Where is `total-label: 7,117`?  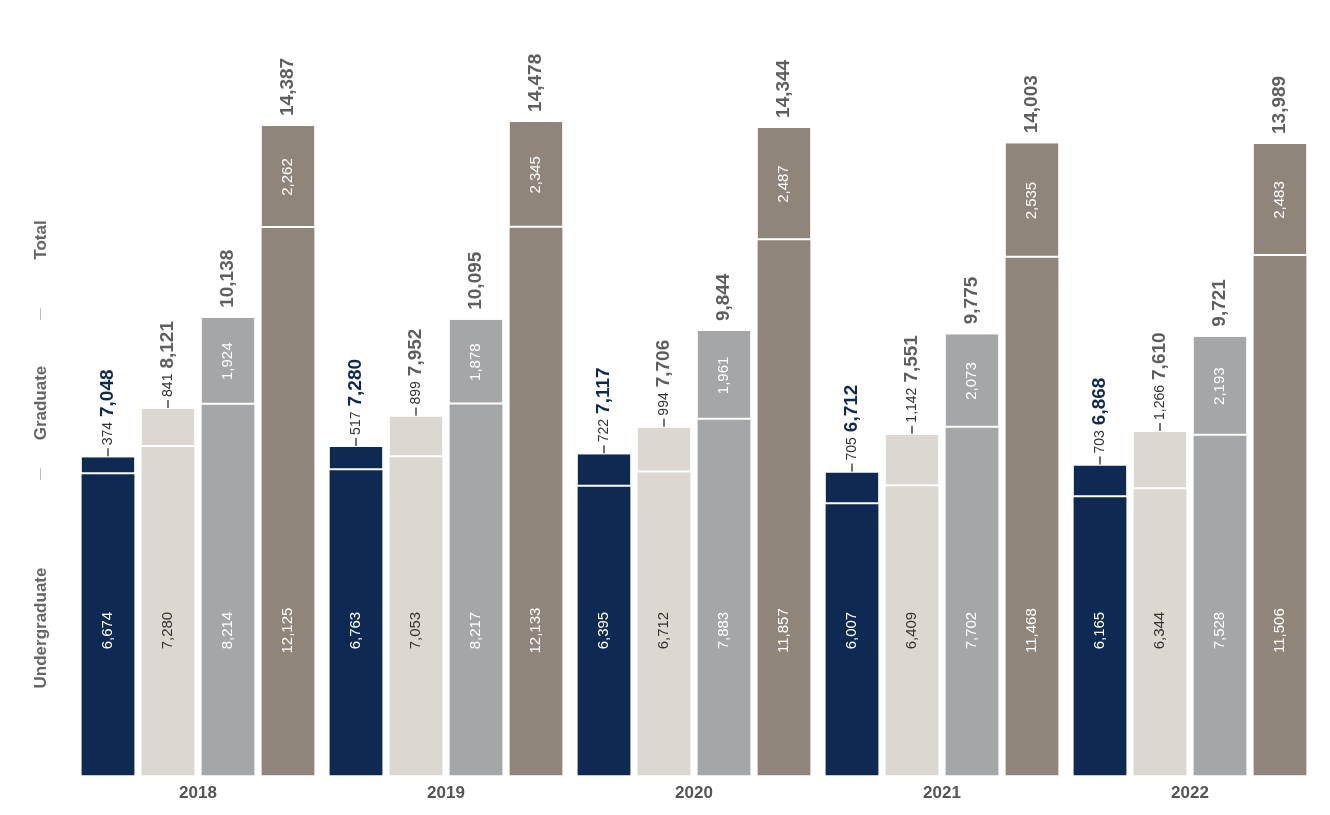 total-label: 7,117 is located at coordinates (603, 390).